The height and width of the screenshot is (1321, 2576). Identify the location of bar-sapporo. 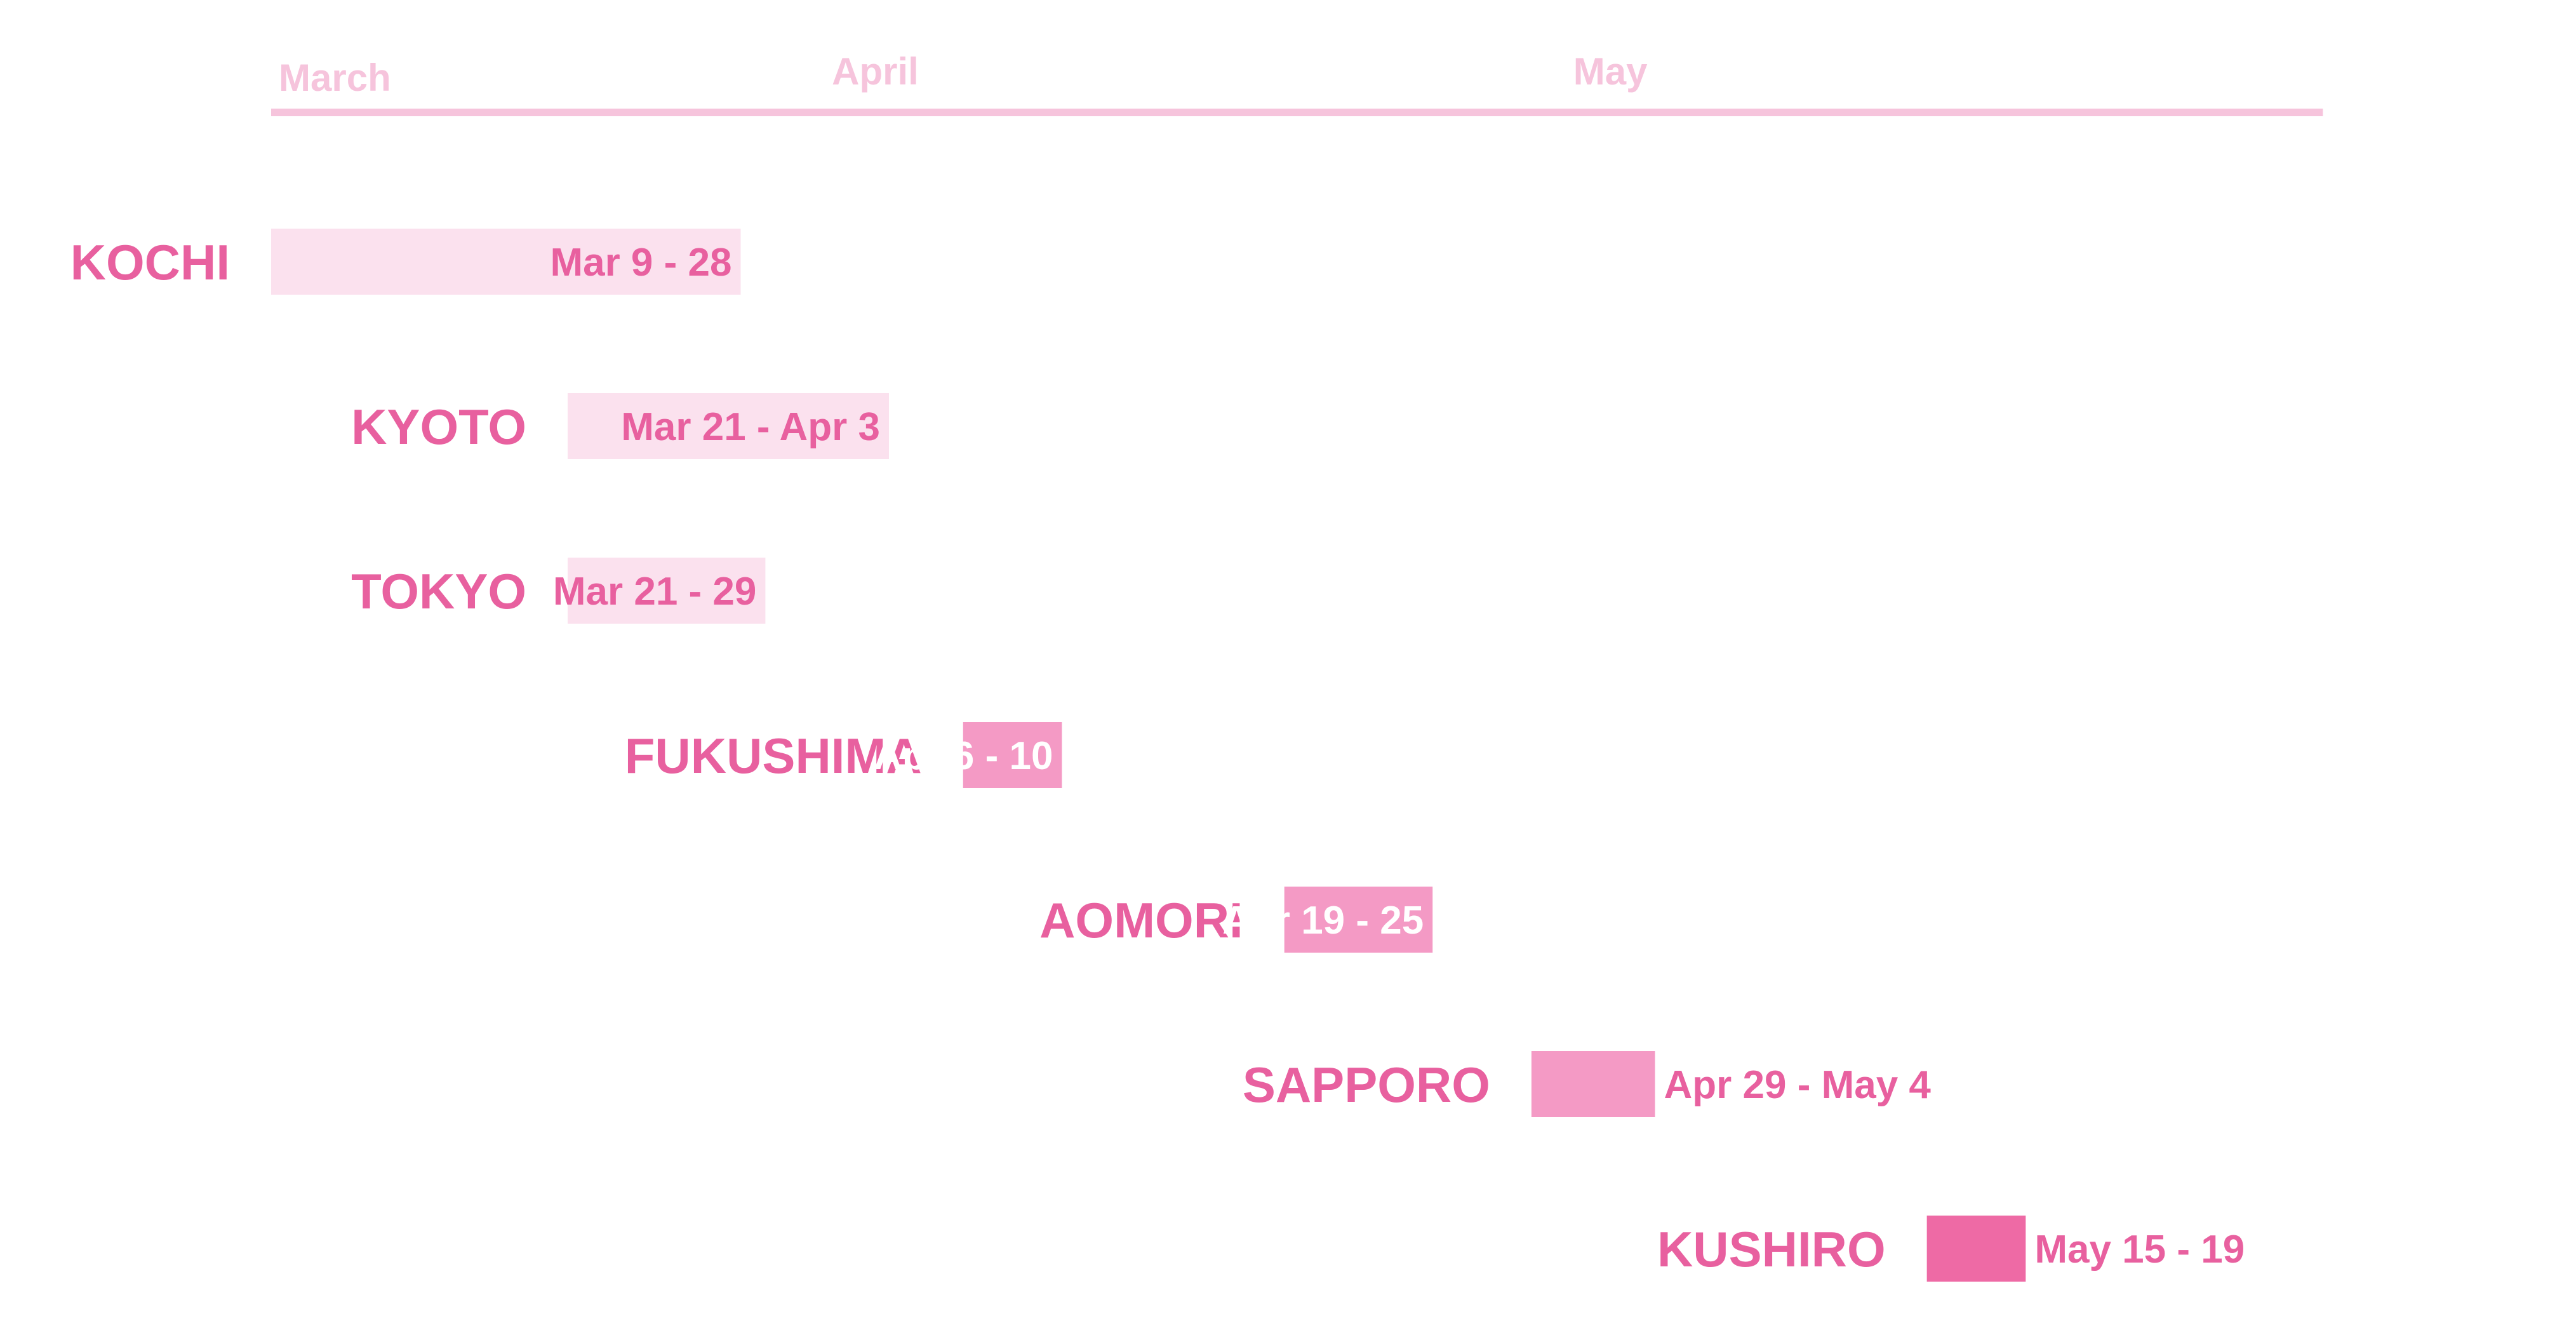
(1593, 1084).